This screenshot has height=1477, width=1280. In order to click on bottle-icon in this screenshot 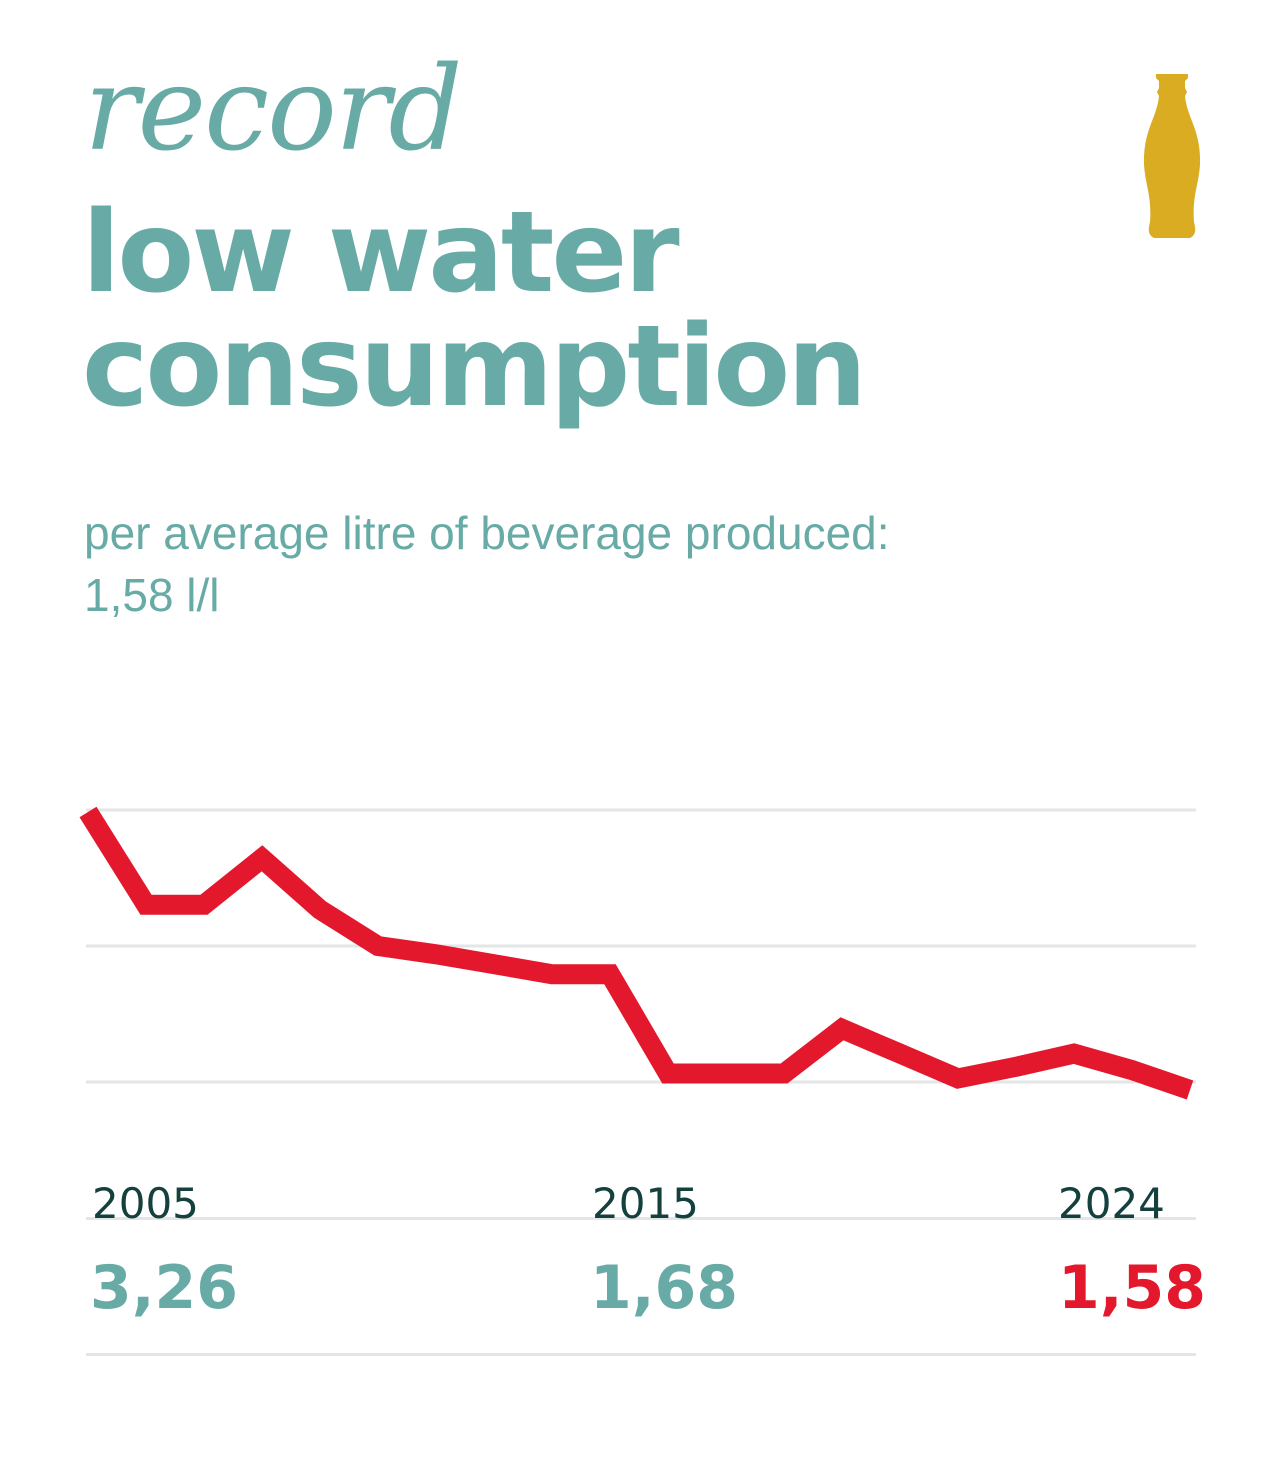, I will do `click(1172, 156)`.